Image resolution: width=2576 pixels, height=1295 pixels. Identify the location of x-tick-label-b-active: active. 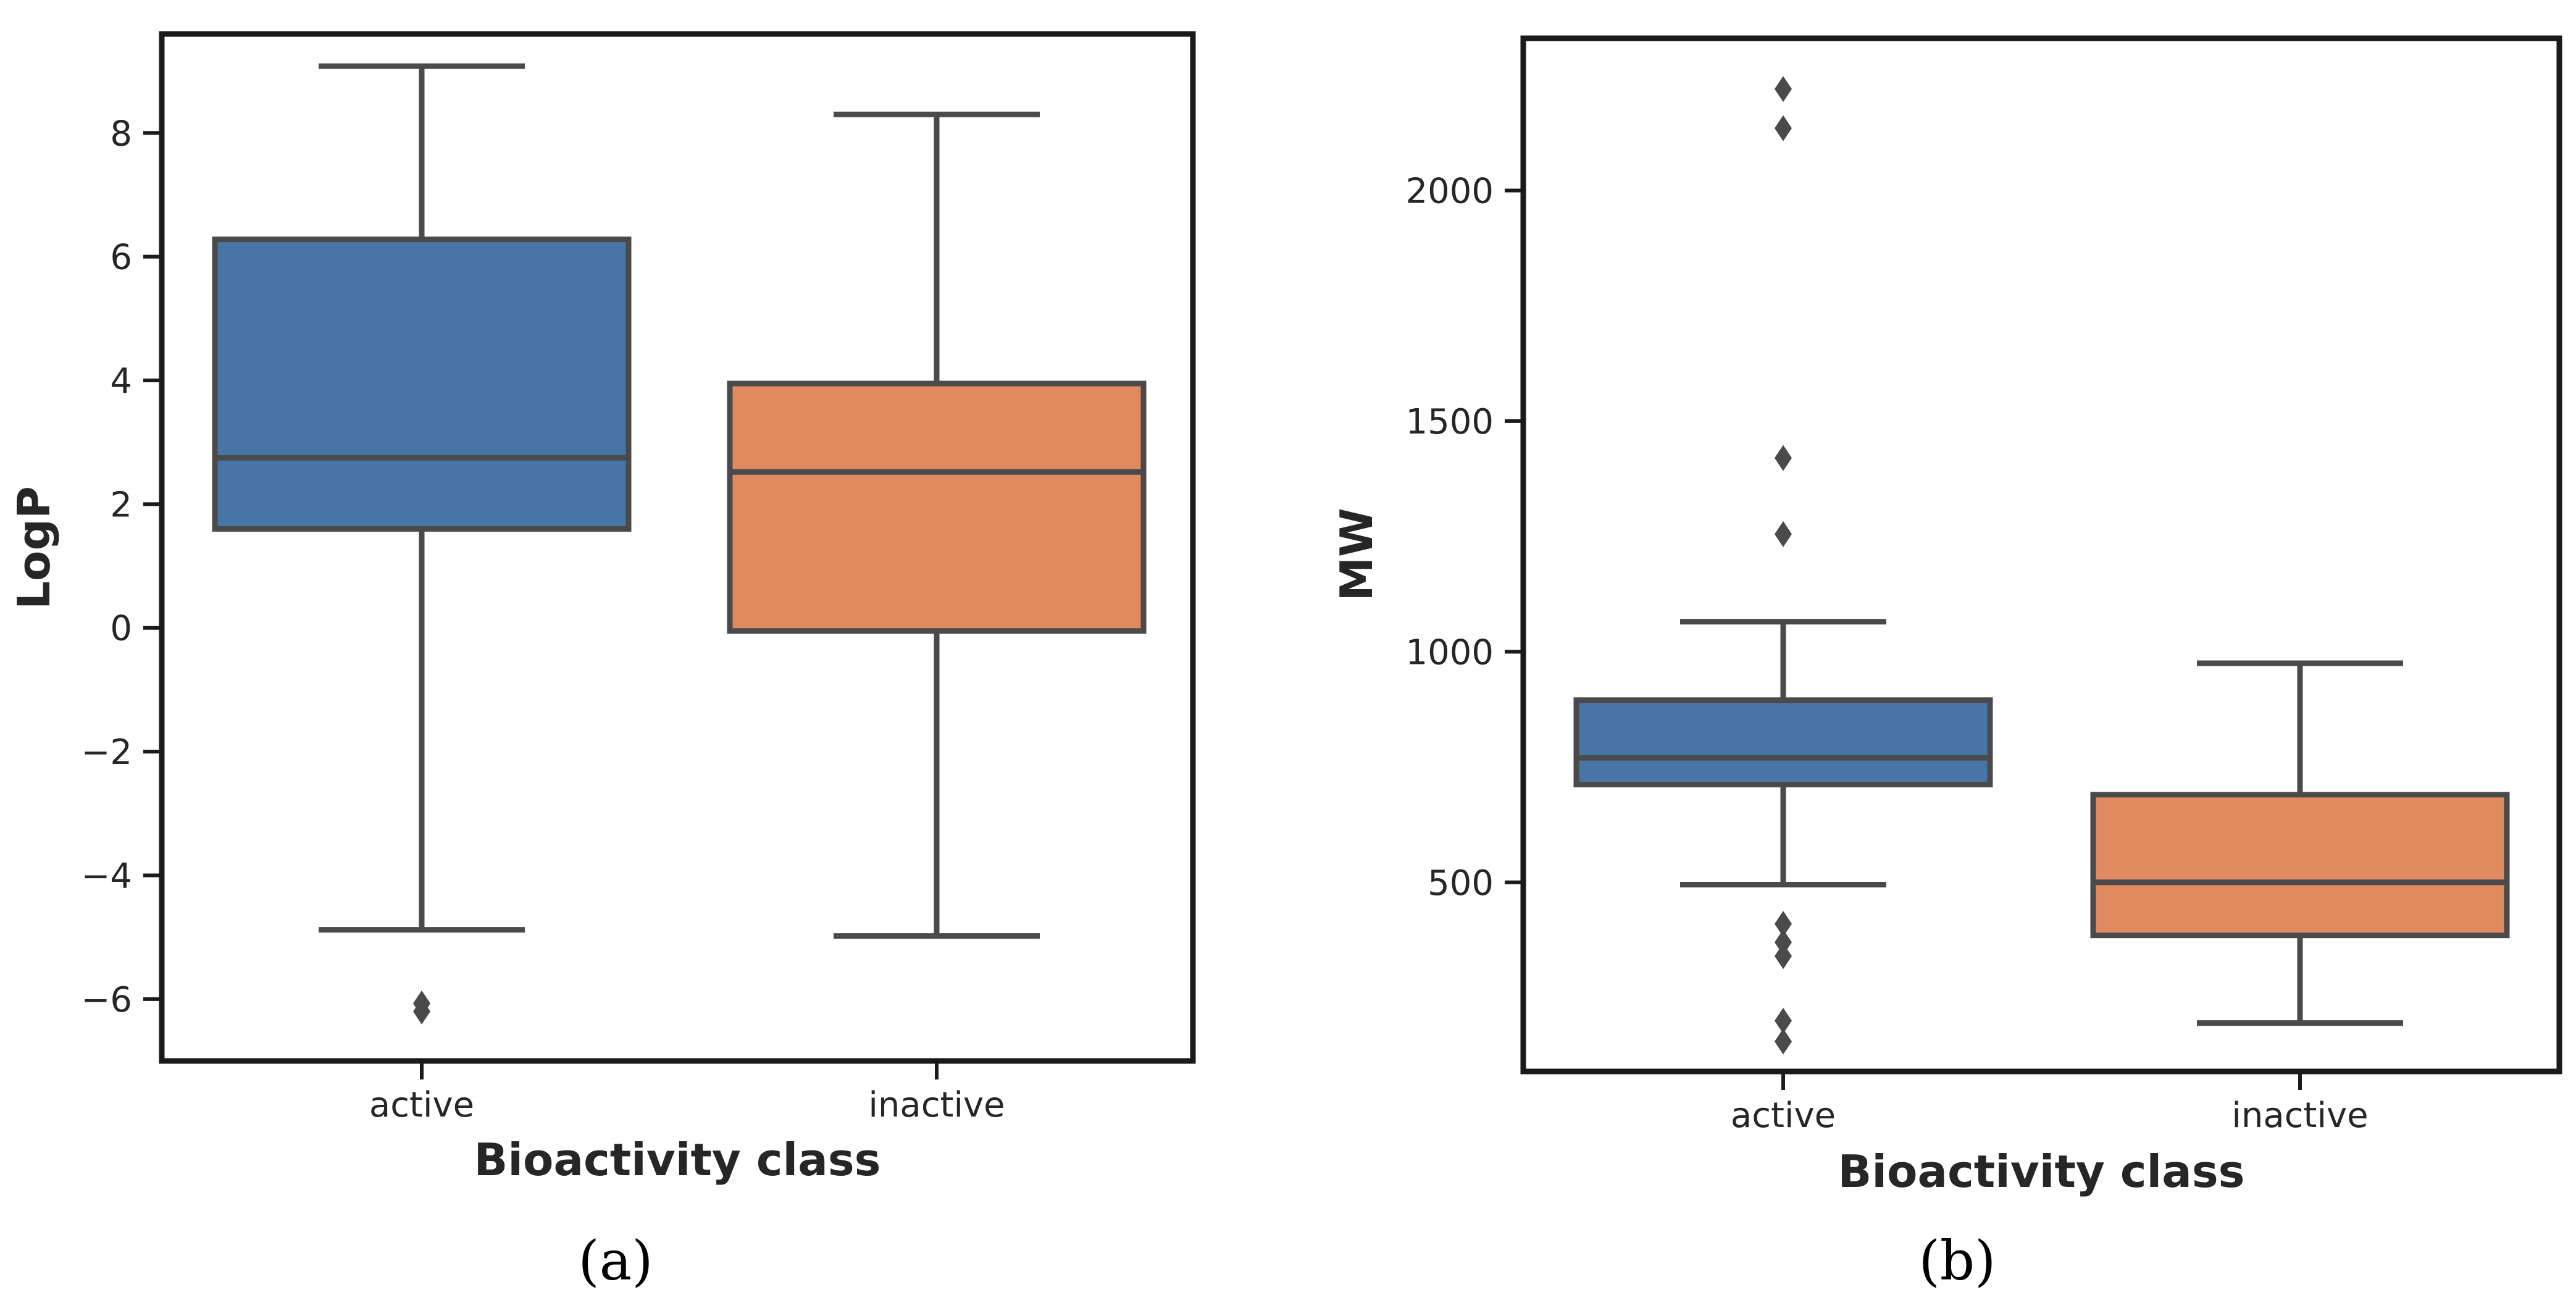
(1783, 1116).